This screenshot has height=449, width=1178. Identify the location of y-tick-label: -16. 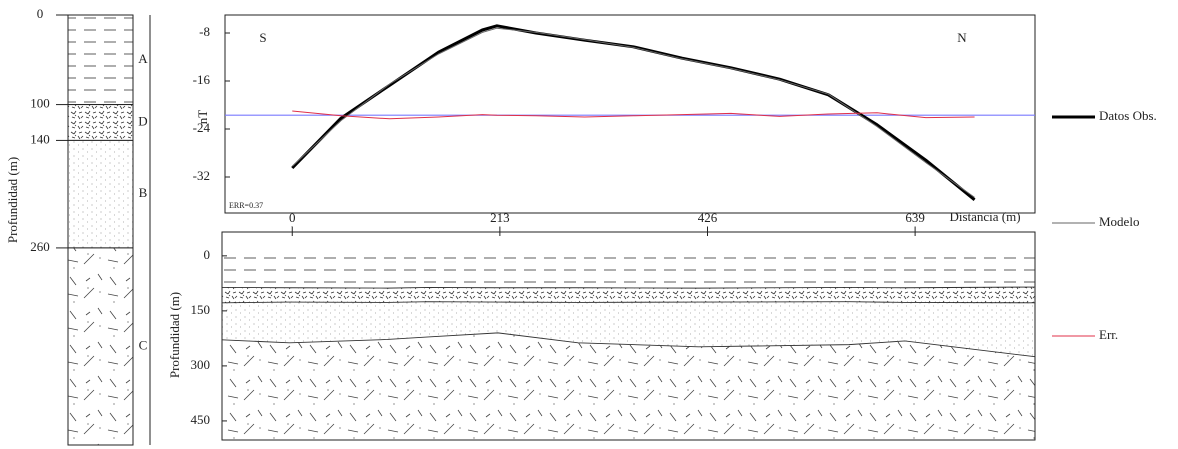
(202, 79).